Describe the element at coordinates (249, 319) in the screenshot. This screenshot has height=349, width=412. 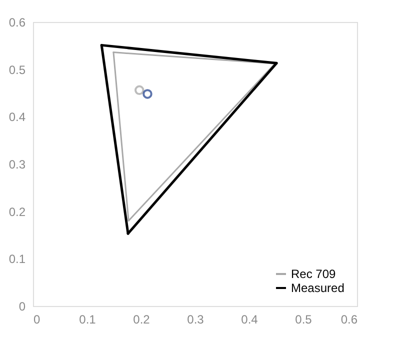
I see `x-tick-label: 0.4` at that location.